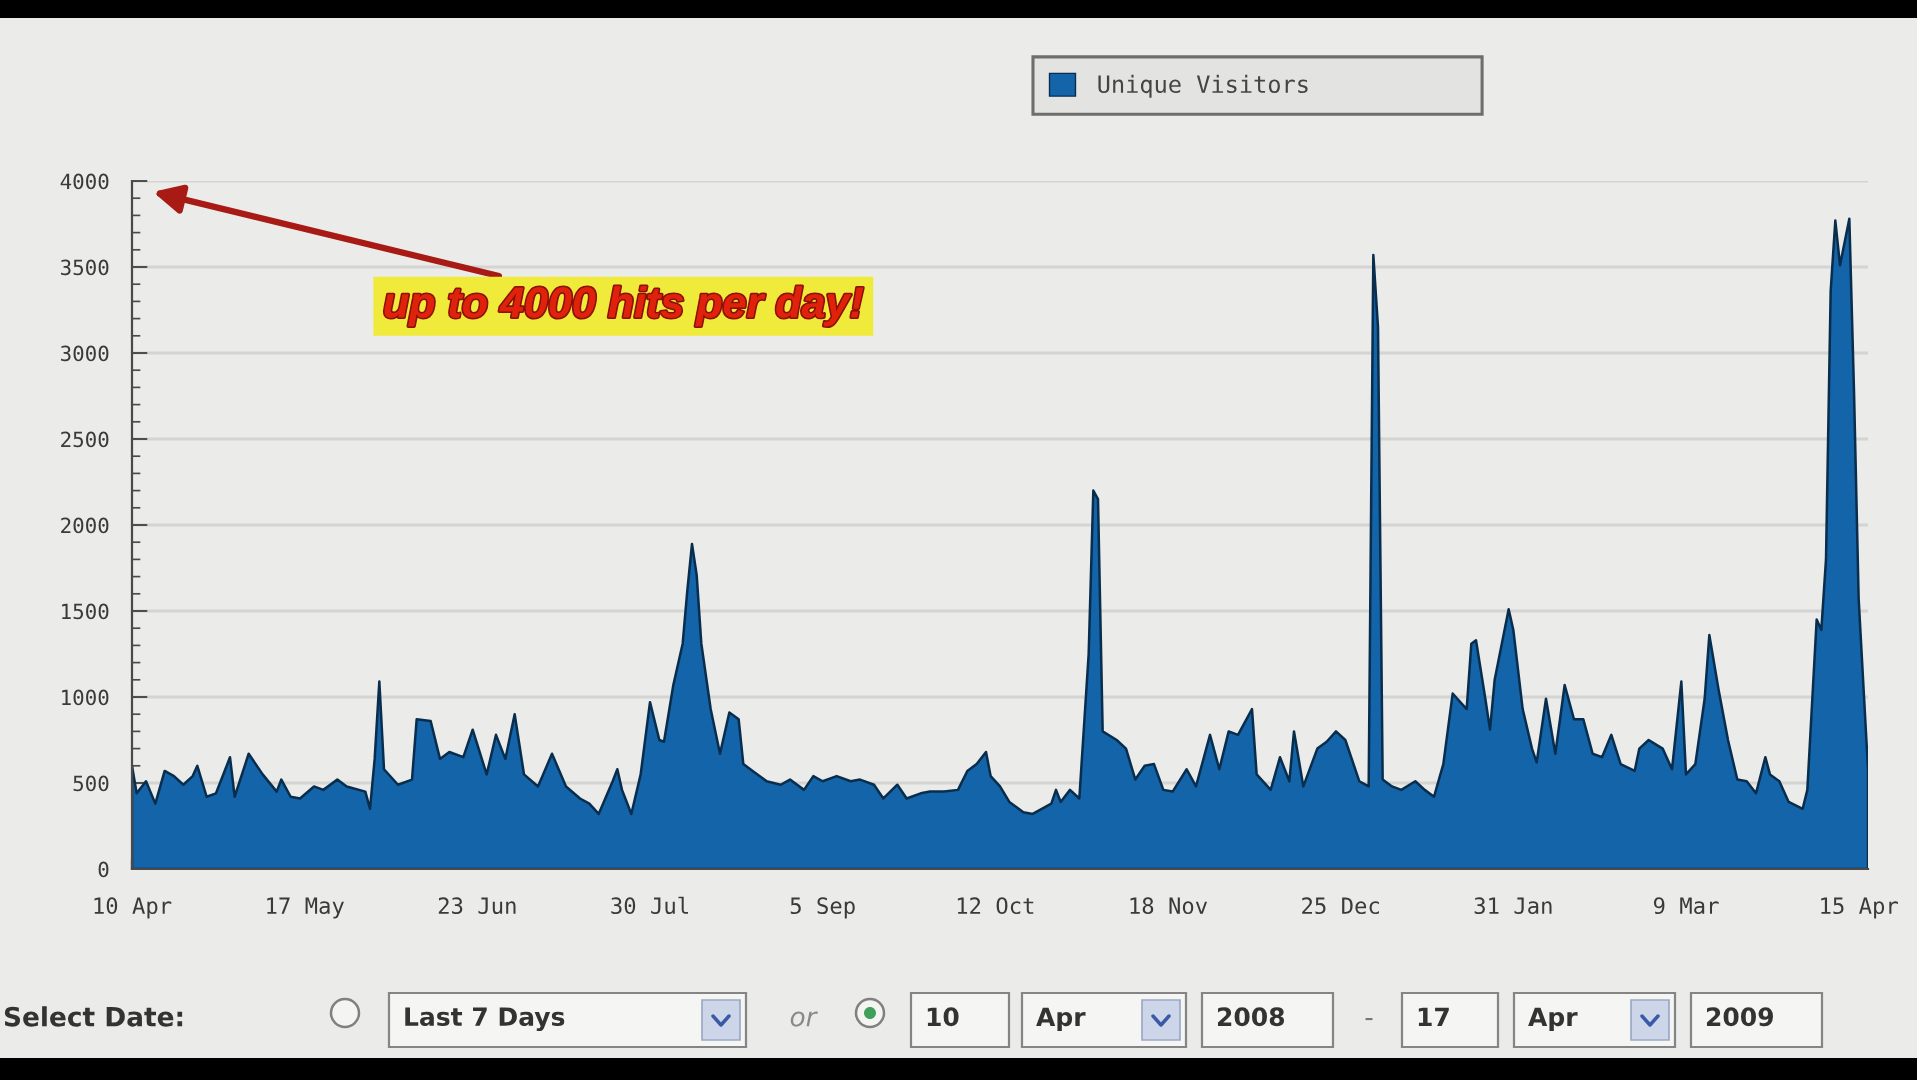 This screenshot has width=1917, height=1080. I want to click on y-tick-label: 3500, so click(85, 267).